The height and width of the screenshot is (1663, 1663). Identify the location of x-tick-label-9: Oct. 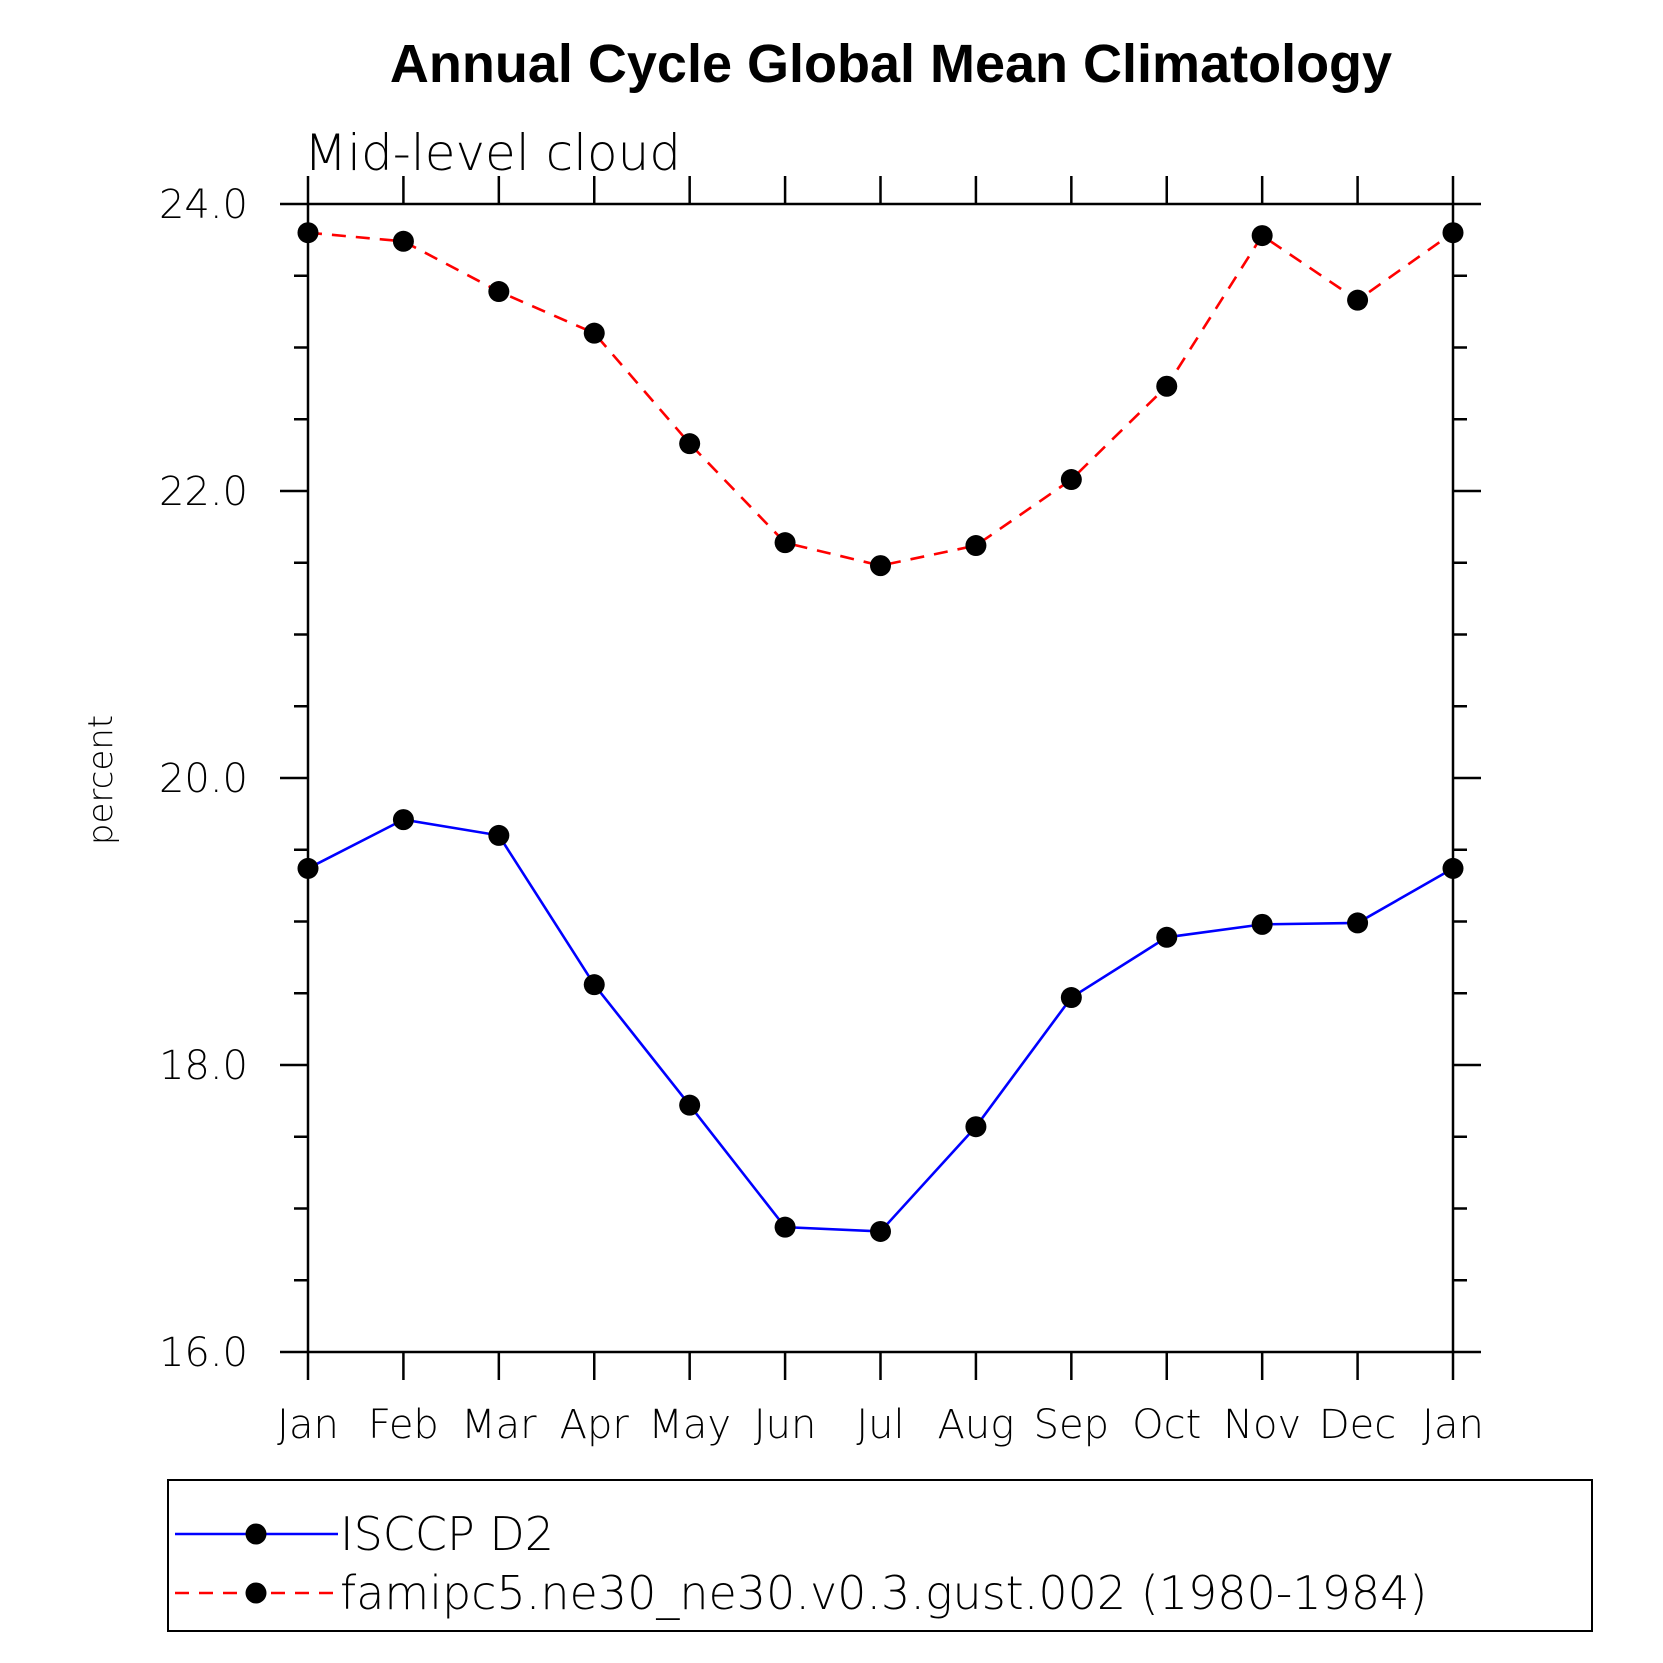
(1166, 1425).